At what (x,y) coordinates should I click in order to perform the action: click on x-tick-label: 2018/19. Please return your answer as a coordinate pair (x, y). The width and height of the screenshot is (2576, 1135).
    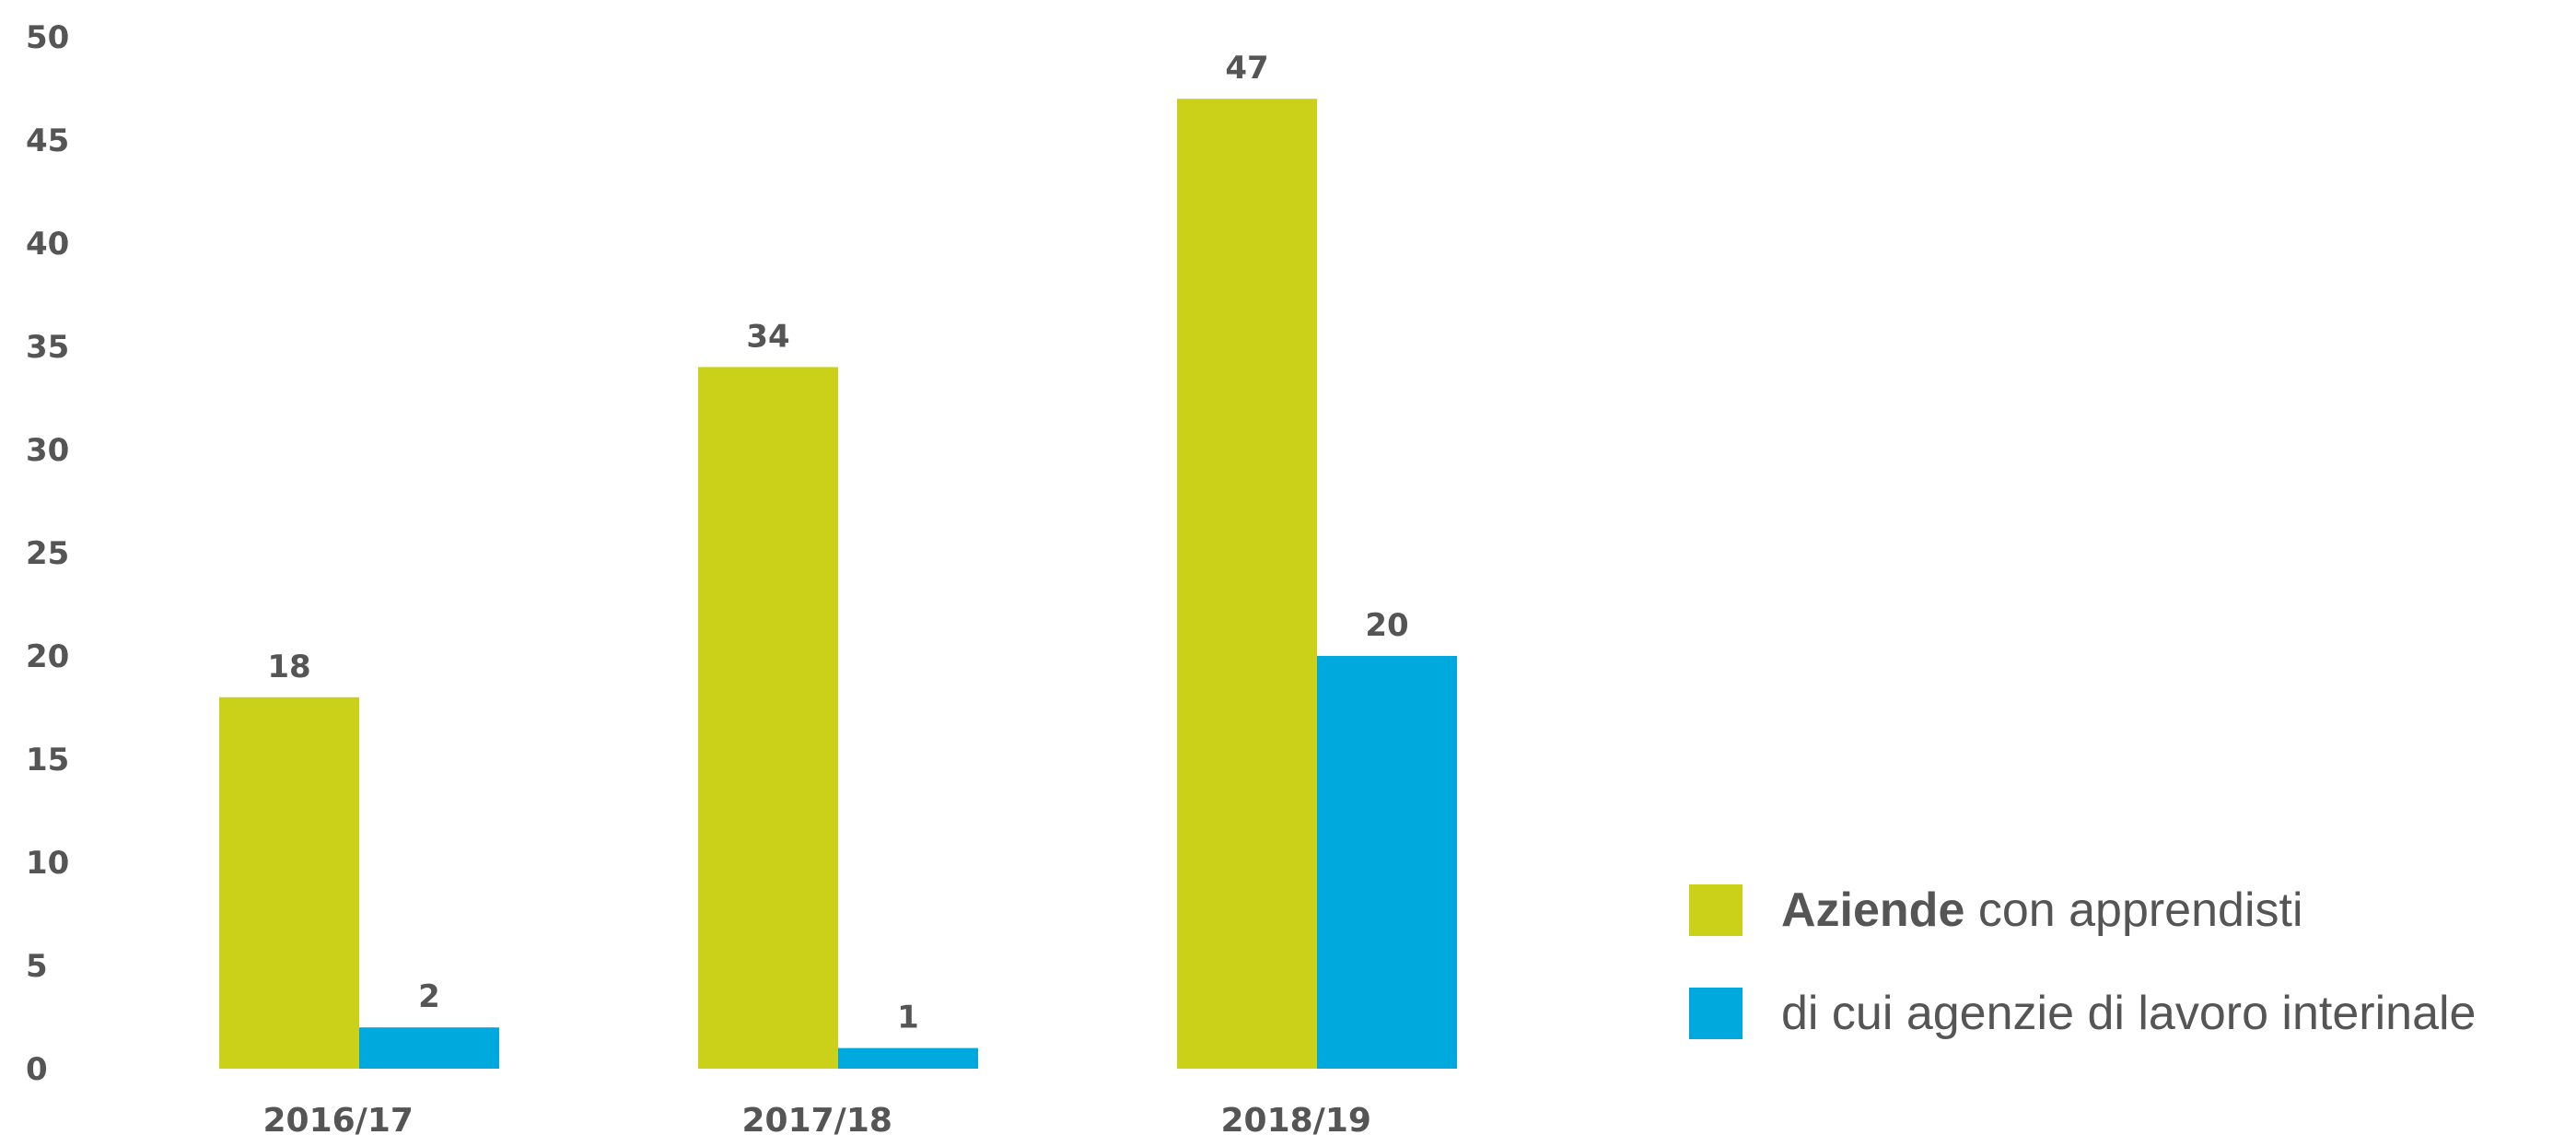
    Looking at the image, I should click on (1295, 1118).